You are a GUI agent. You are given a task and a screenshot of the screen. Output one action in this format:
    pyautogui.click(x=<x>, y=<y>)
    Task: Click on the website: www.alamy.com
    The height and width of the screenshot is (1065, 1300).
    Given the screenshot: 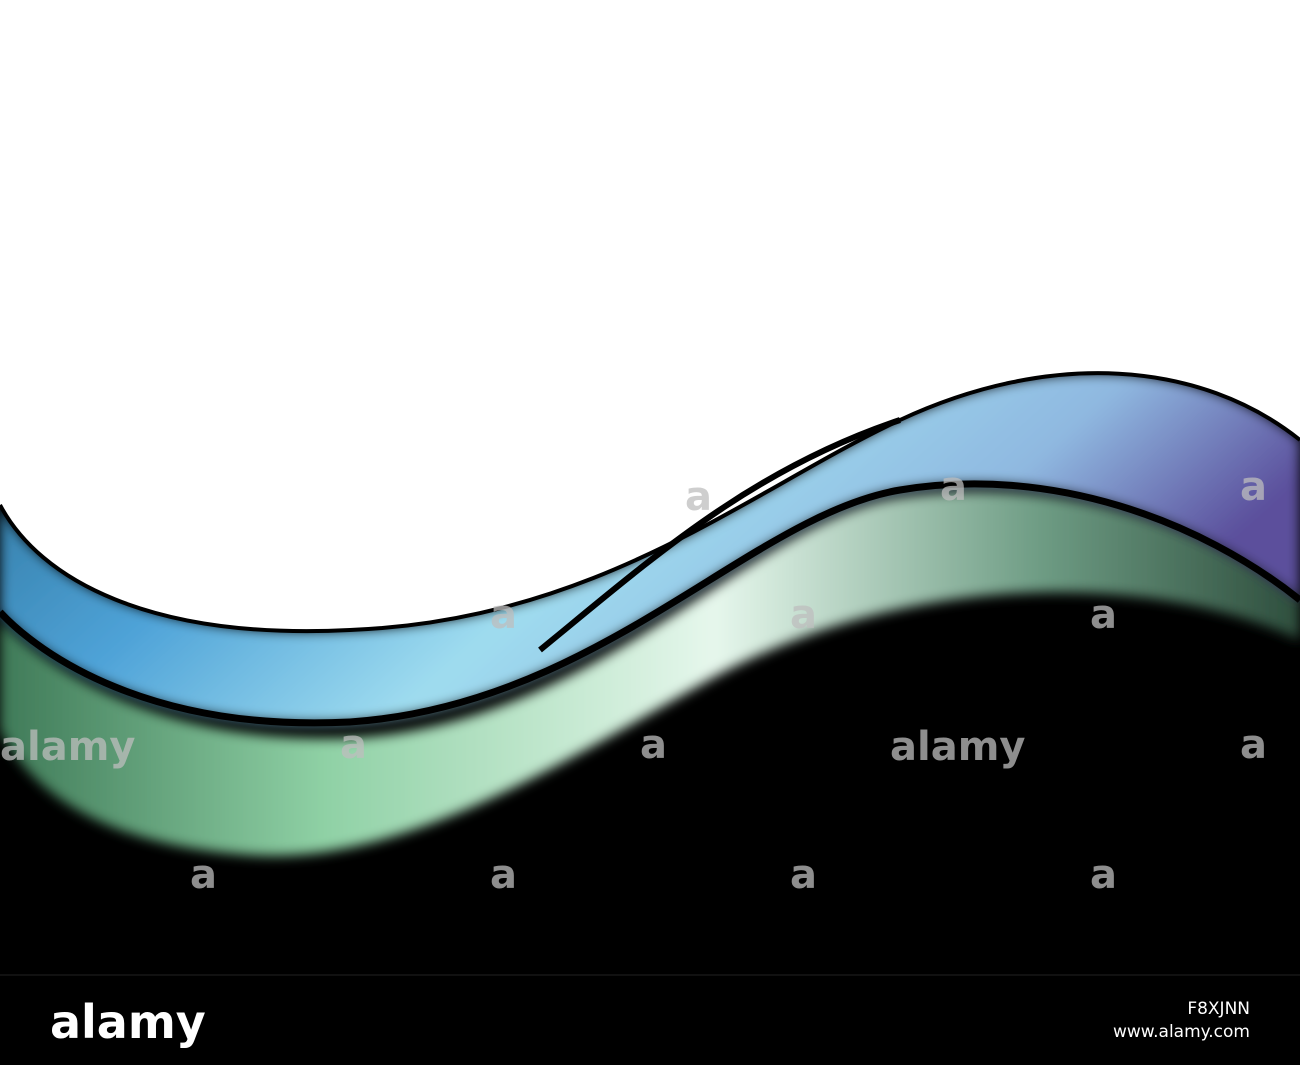 What is the action you would take?
    pyautogui.click(x=1181, y=1032)
    